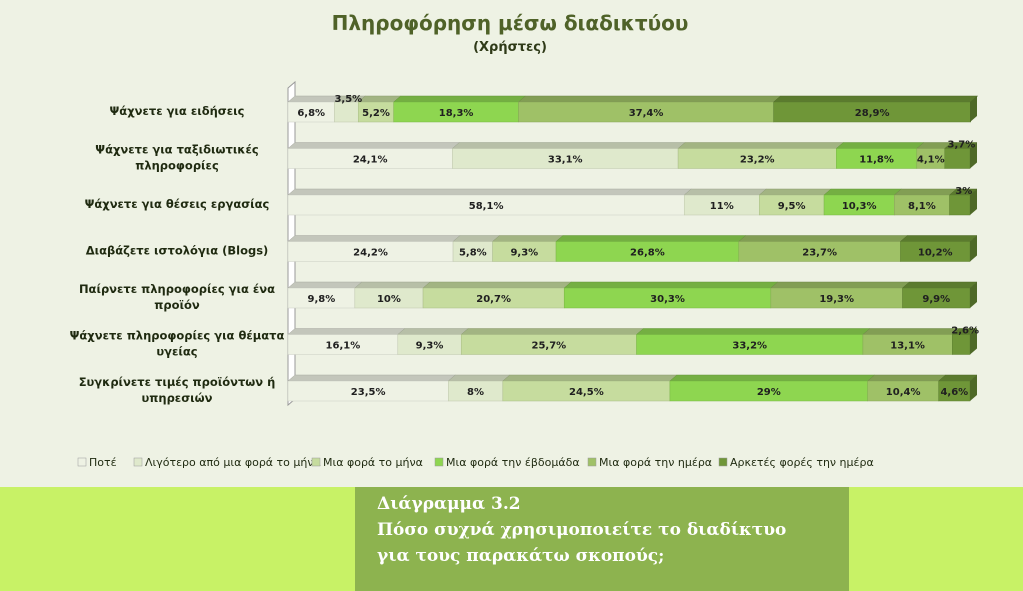  Describe the element at coordinates (177, 336) in the screenshot. I see `category-label: Ψάχνετε πληροφορίες για θέματα` at that location.